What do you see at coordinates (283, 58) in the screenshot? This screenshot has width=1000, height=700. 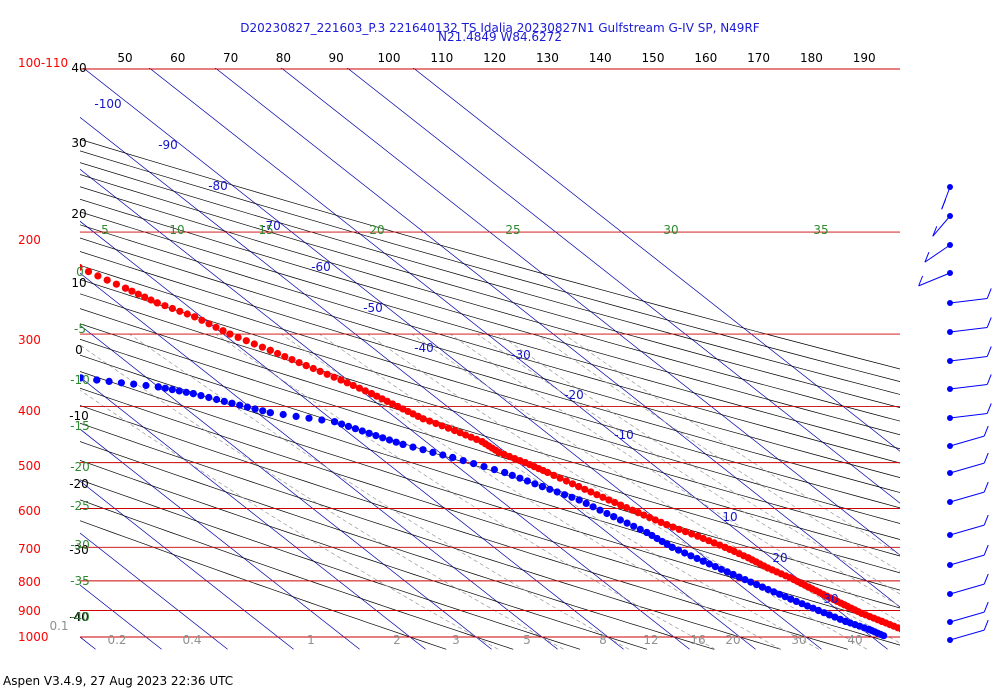 I see `top-axis-tick-label: 80` at bounding box center [283, 58].